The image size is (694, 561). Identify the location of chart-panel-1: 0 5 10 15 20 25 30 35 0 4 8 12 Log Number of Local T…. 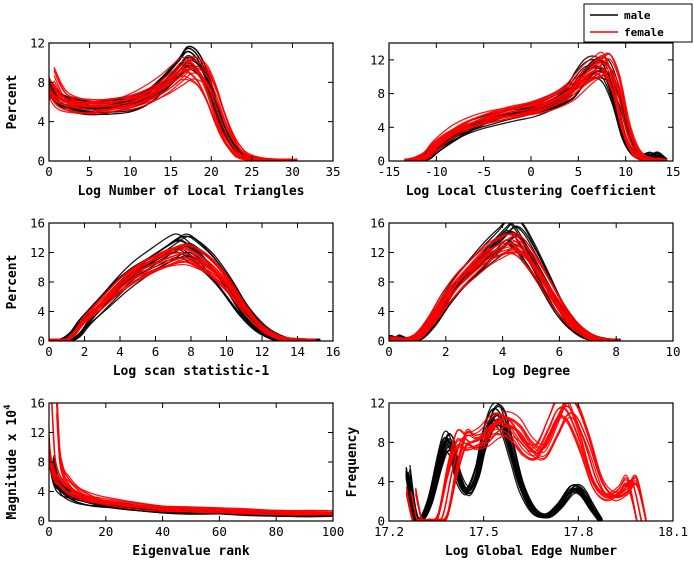
(173, 118).